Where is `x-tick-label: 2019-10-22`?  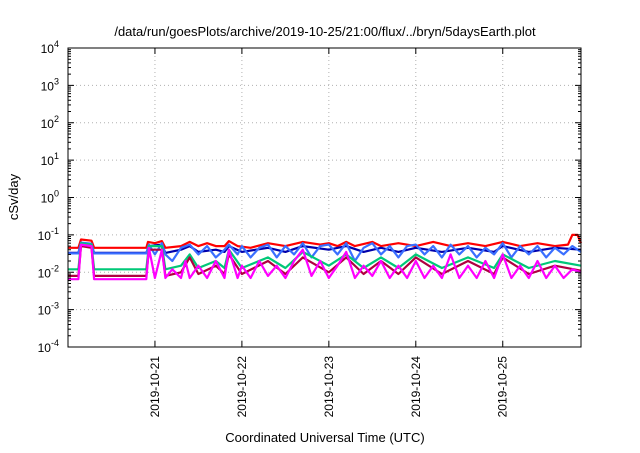
x-tick-label: 2019-10-22 is located at coordinates (242, 387).